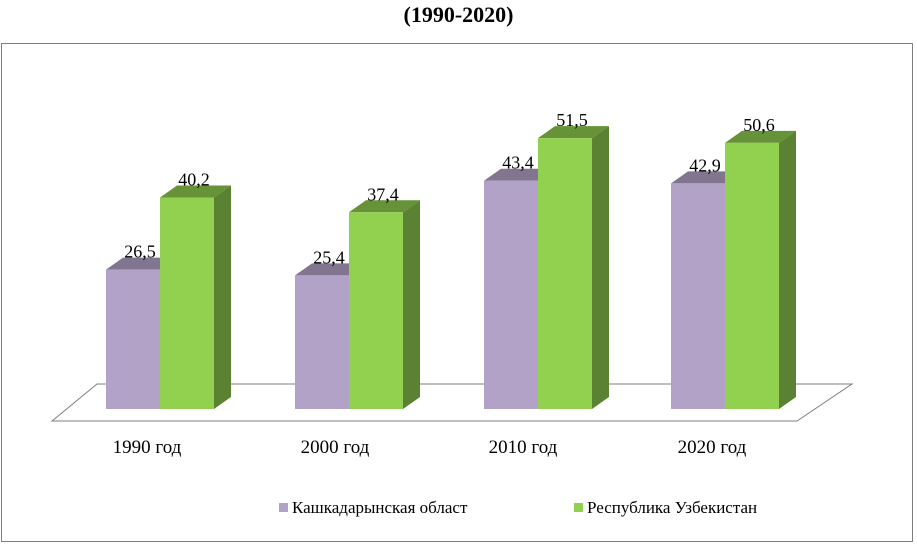 The width and height of the screenshot is (917, 545). I want to click on legend-item-1: Кашкадарынская област, so click(373, 507).